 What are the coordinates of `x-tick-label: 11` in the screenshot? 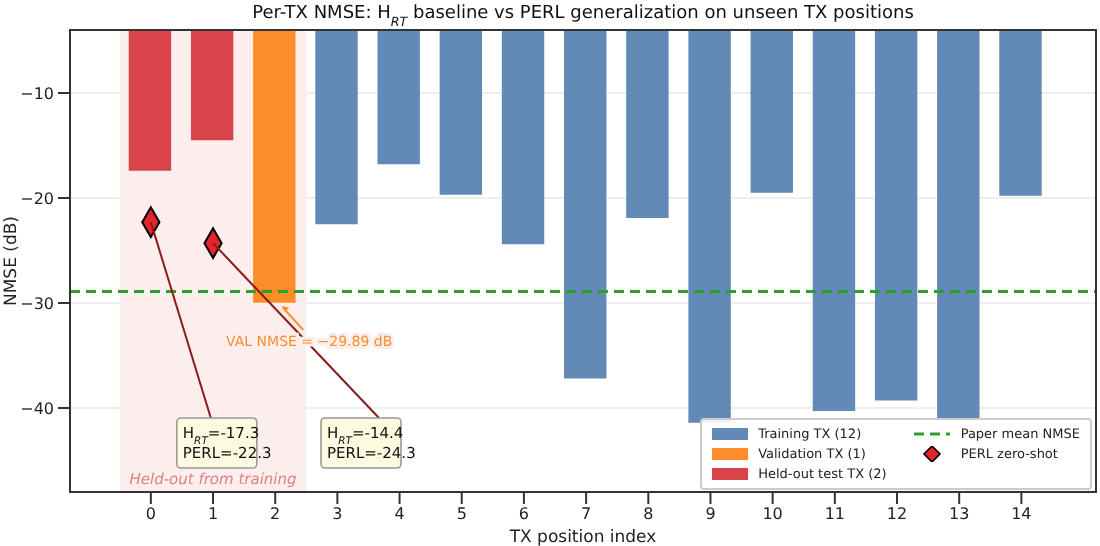 It's located at (835, 514).